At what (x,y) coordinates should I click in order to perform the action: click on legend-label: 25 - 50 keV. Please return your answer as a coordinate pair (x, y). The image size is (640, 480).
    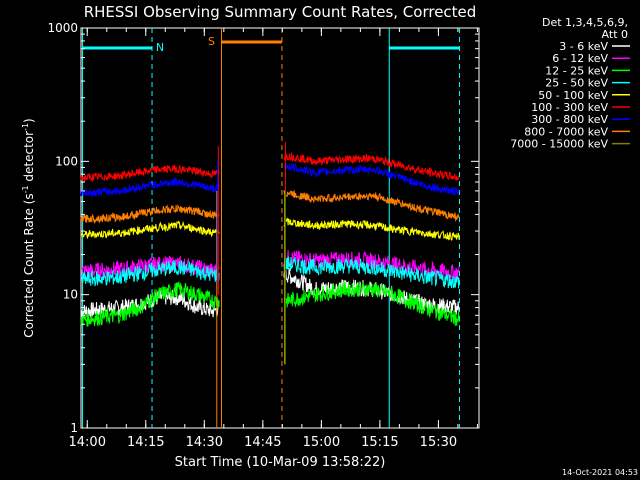
    Looking at the image, I should click on (576, 83).